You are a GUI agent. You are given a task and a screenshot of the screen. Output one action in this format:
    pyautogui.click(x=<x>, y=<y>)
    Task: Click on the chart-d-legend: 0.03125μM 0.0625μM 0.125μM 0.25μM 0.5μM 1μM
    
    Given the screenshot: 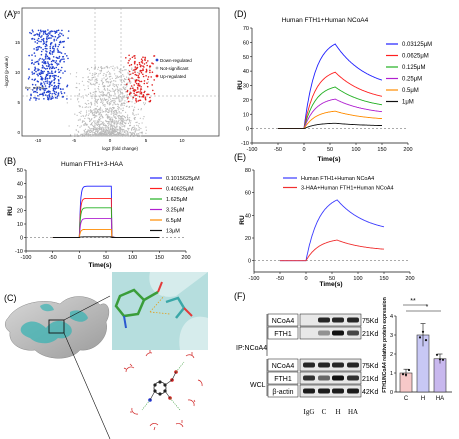 What is the action you would take?
    pyautogui.click(x=409, y=74)
    